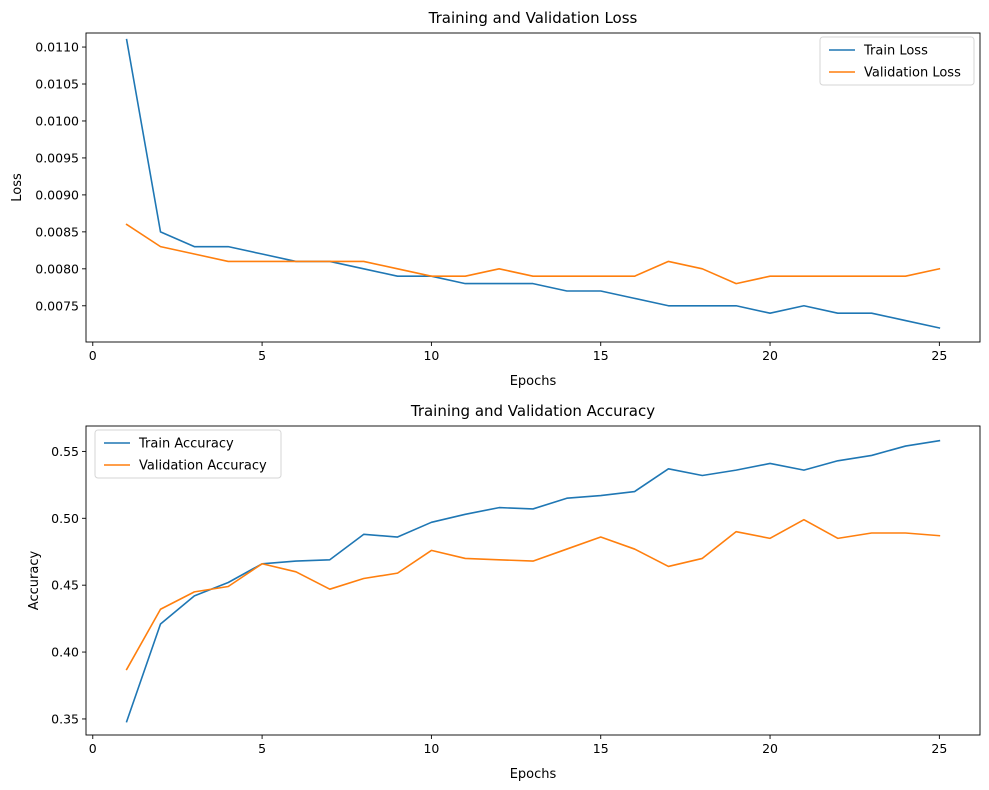  Describe the element at coordinates (57, 231) in the screenshot. I see `y-tick-label: 0.0085` at that location.